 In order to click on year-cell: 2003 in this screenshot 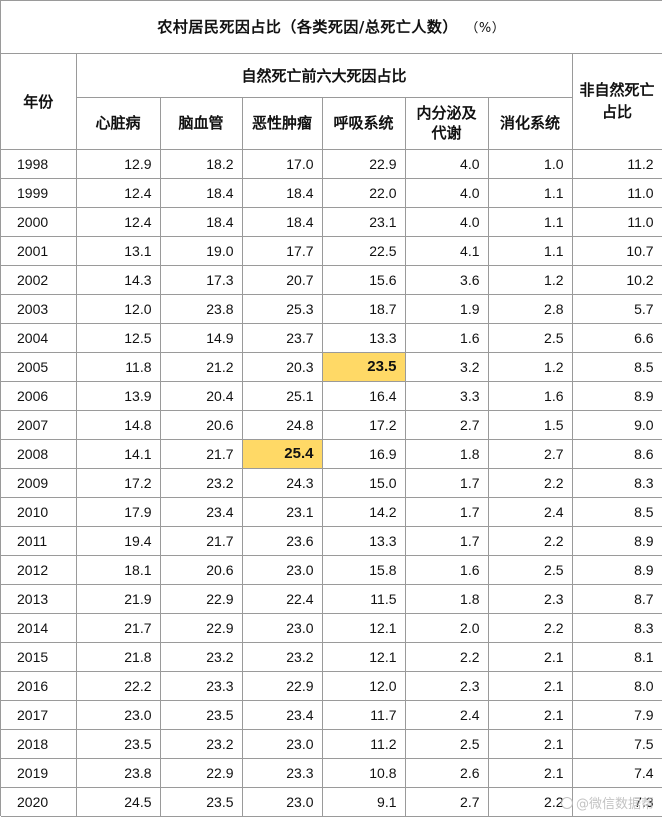, I will do `click(39, 309)`.